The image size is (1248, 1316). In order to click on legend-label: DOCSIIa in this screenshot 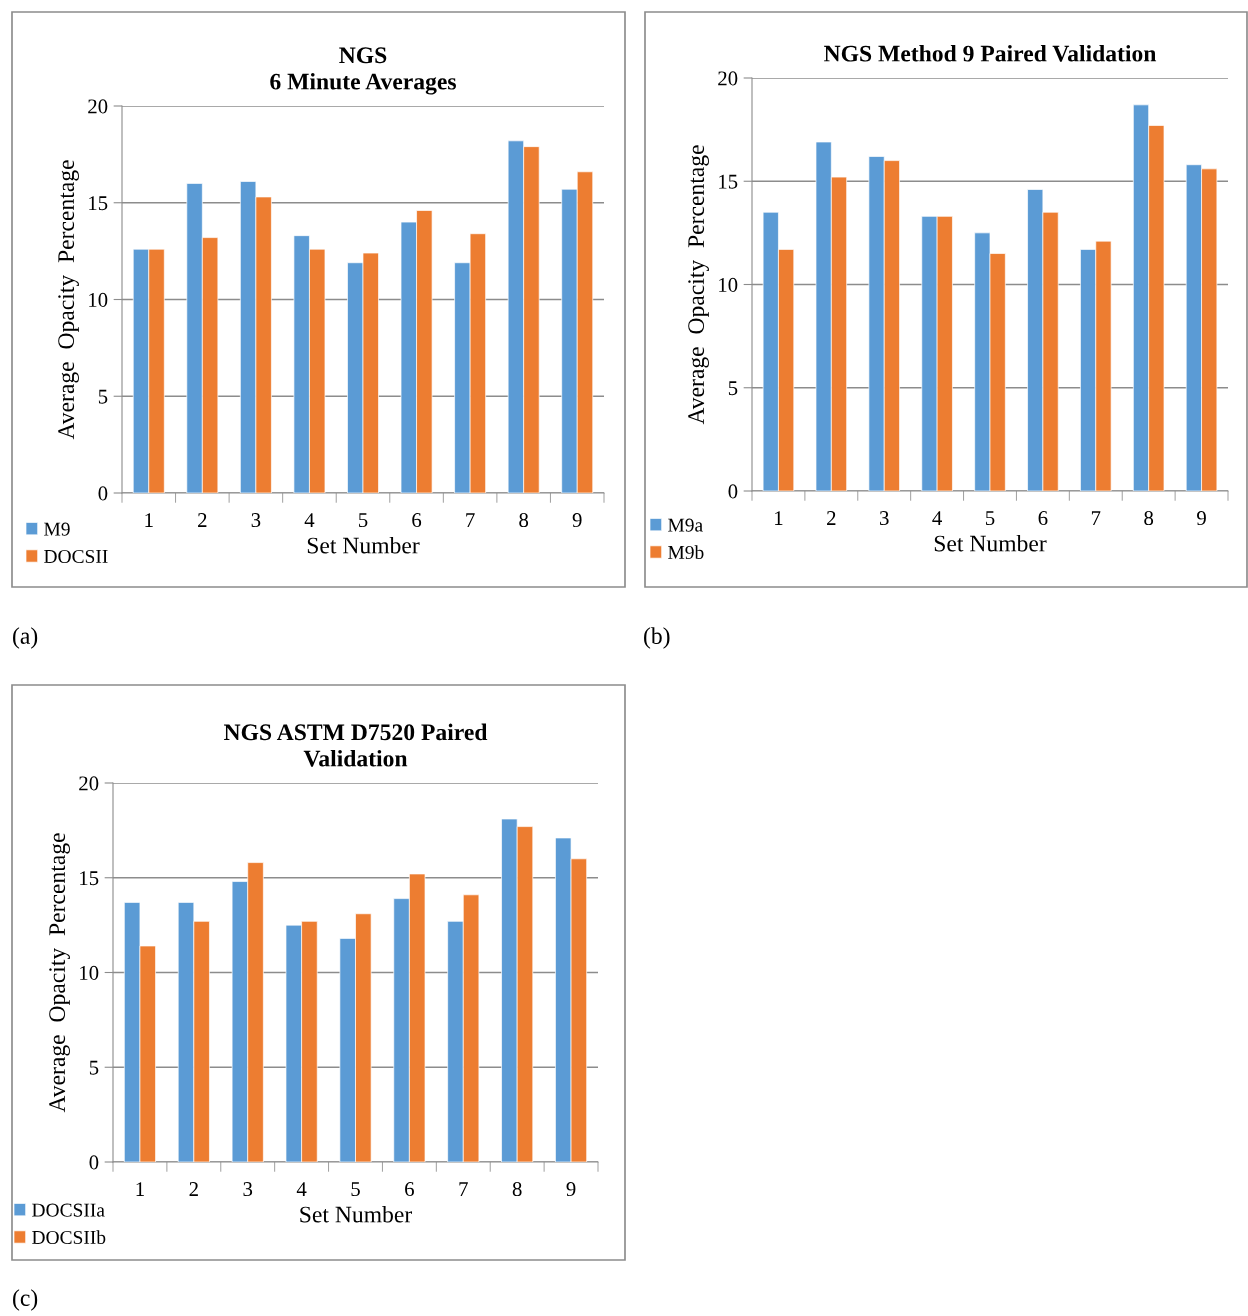, I will do `click(68, 1210)`.